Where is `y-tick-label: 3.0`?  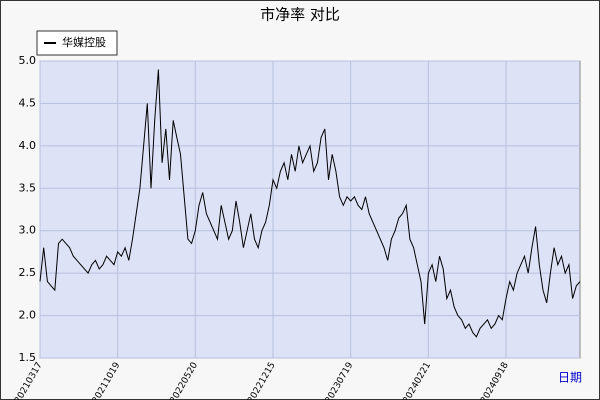 y-tick-label: 3.0 is located at coordinates (28, 230).